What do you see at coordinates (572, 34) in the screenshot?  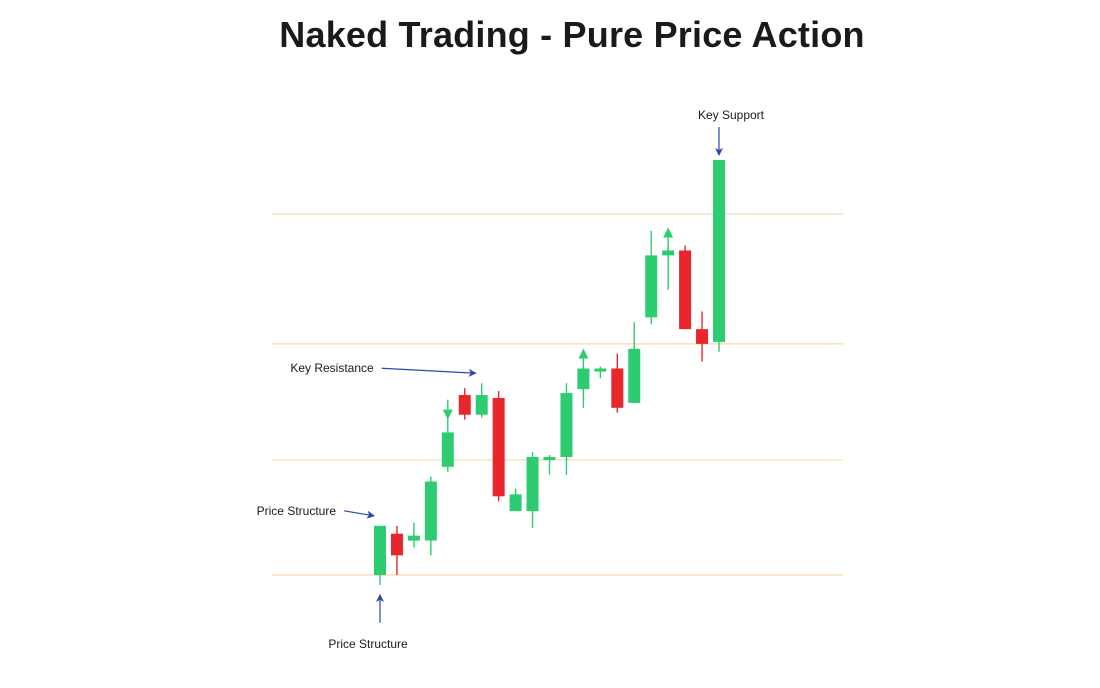 I see `chart-title: Naked Trading - Pure Price Action` at bounding box center [572, 34].